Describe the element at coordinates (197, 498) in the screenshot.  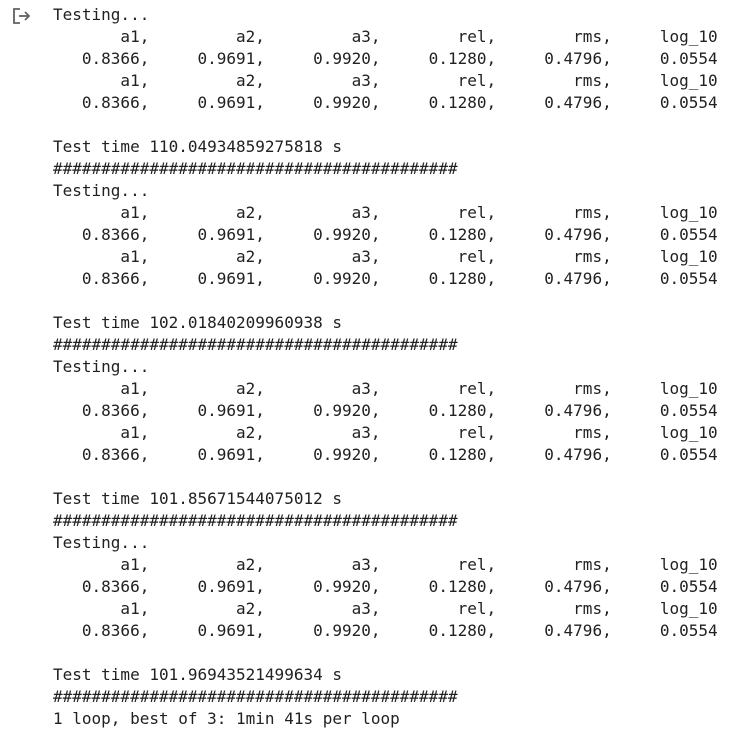
I see `output-line: Test time 101.85671544075012 s` at that location.